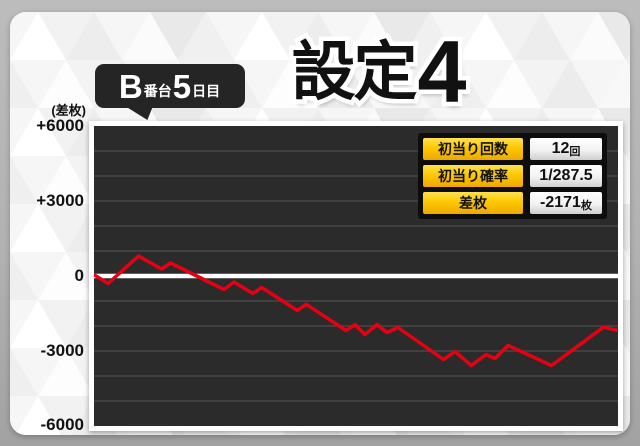 Image resolution: width=640 pixels, height=446 pixels. What do you see at coordinates (354, 72) in the screenshot?
I see `title-prefix: 設定` at bounding box center [354, 72].